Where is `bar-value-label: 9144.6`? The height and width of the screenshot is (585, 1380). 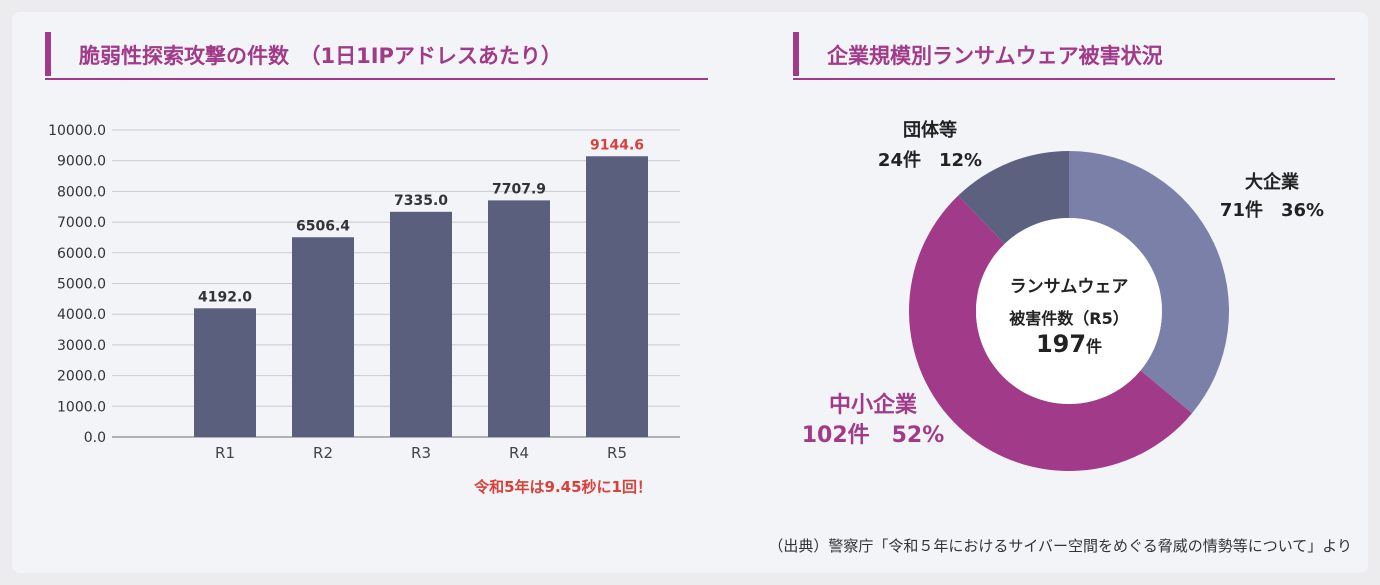 bar-value-label: 9144.6 is located at coordinates (617, 145).